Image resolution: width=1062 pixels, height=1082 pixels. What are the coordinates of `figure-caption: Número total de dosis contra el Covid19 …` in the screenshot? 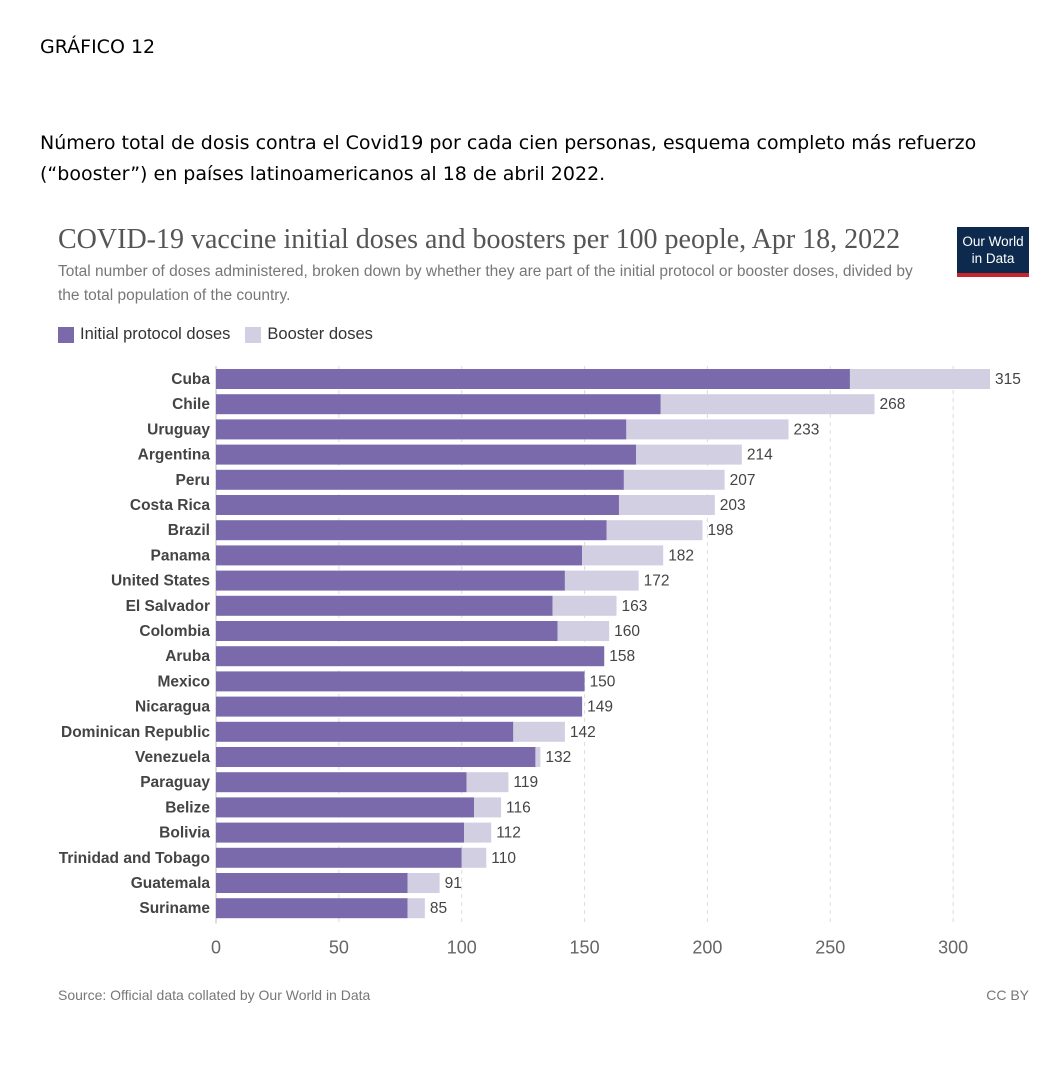 It's located at (508, 158).